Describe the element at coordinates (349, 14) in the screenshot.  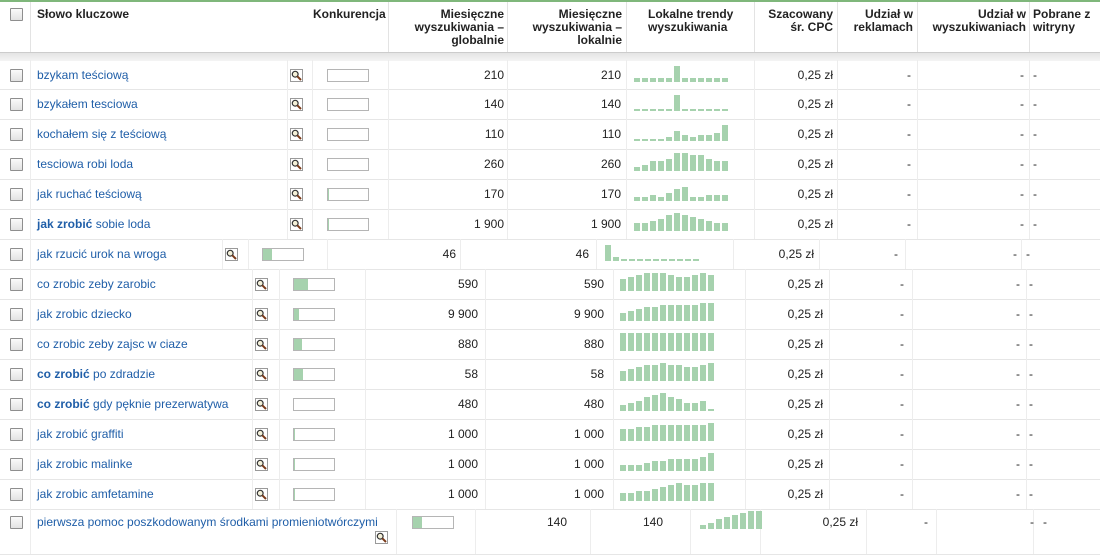
I see `header-competition: Konkurencja` at that location.